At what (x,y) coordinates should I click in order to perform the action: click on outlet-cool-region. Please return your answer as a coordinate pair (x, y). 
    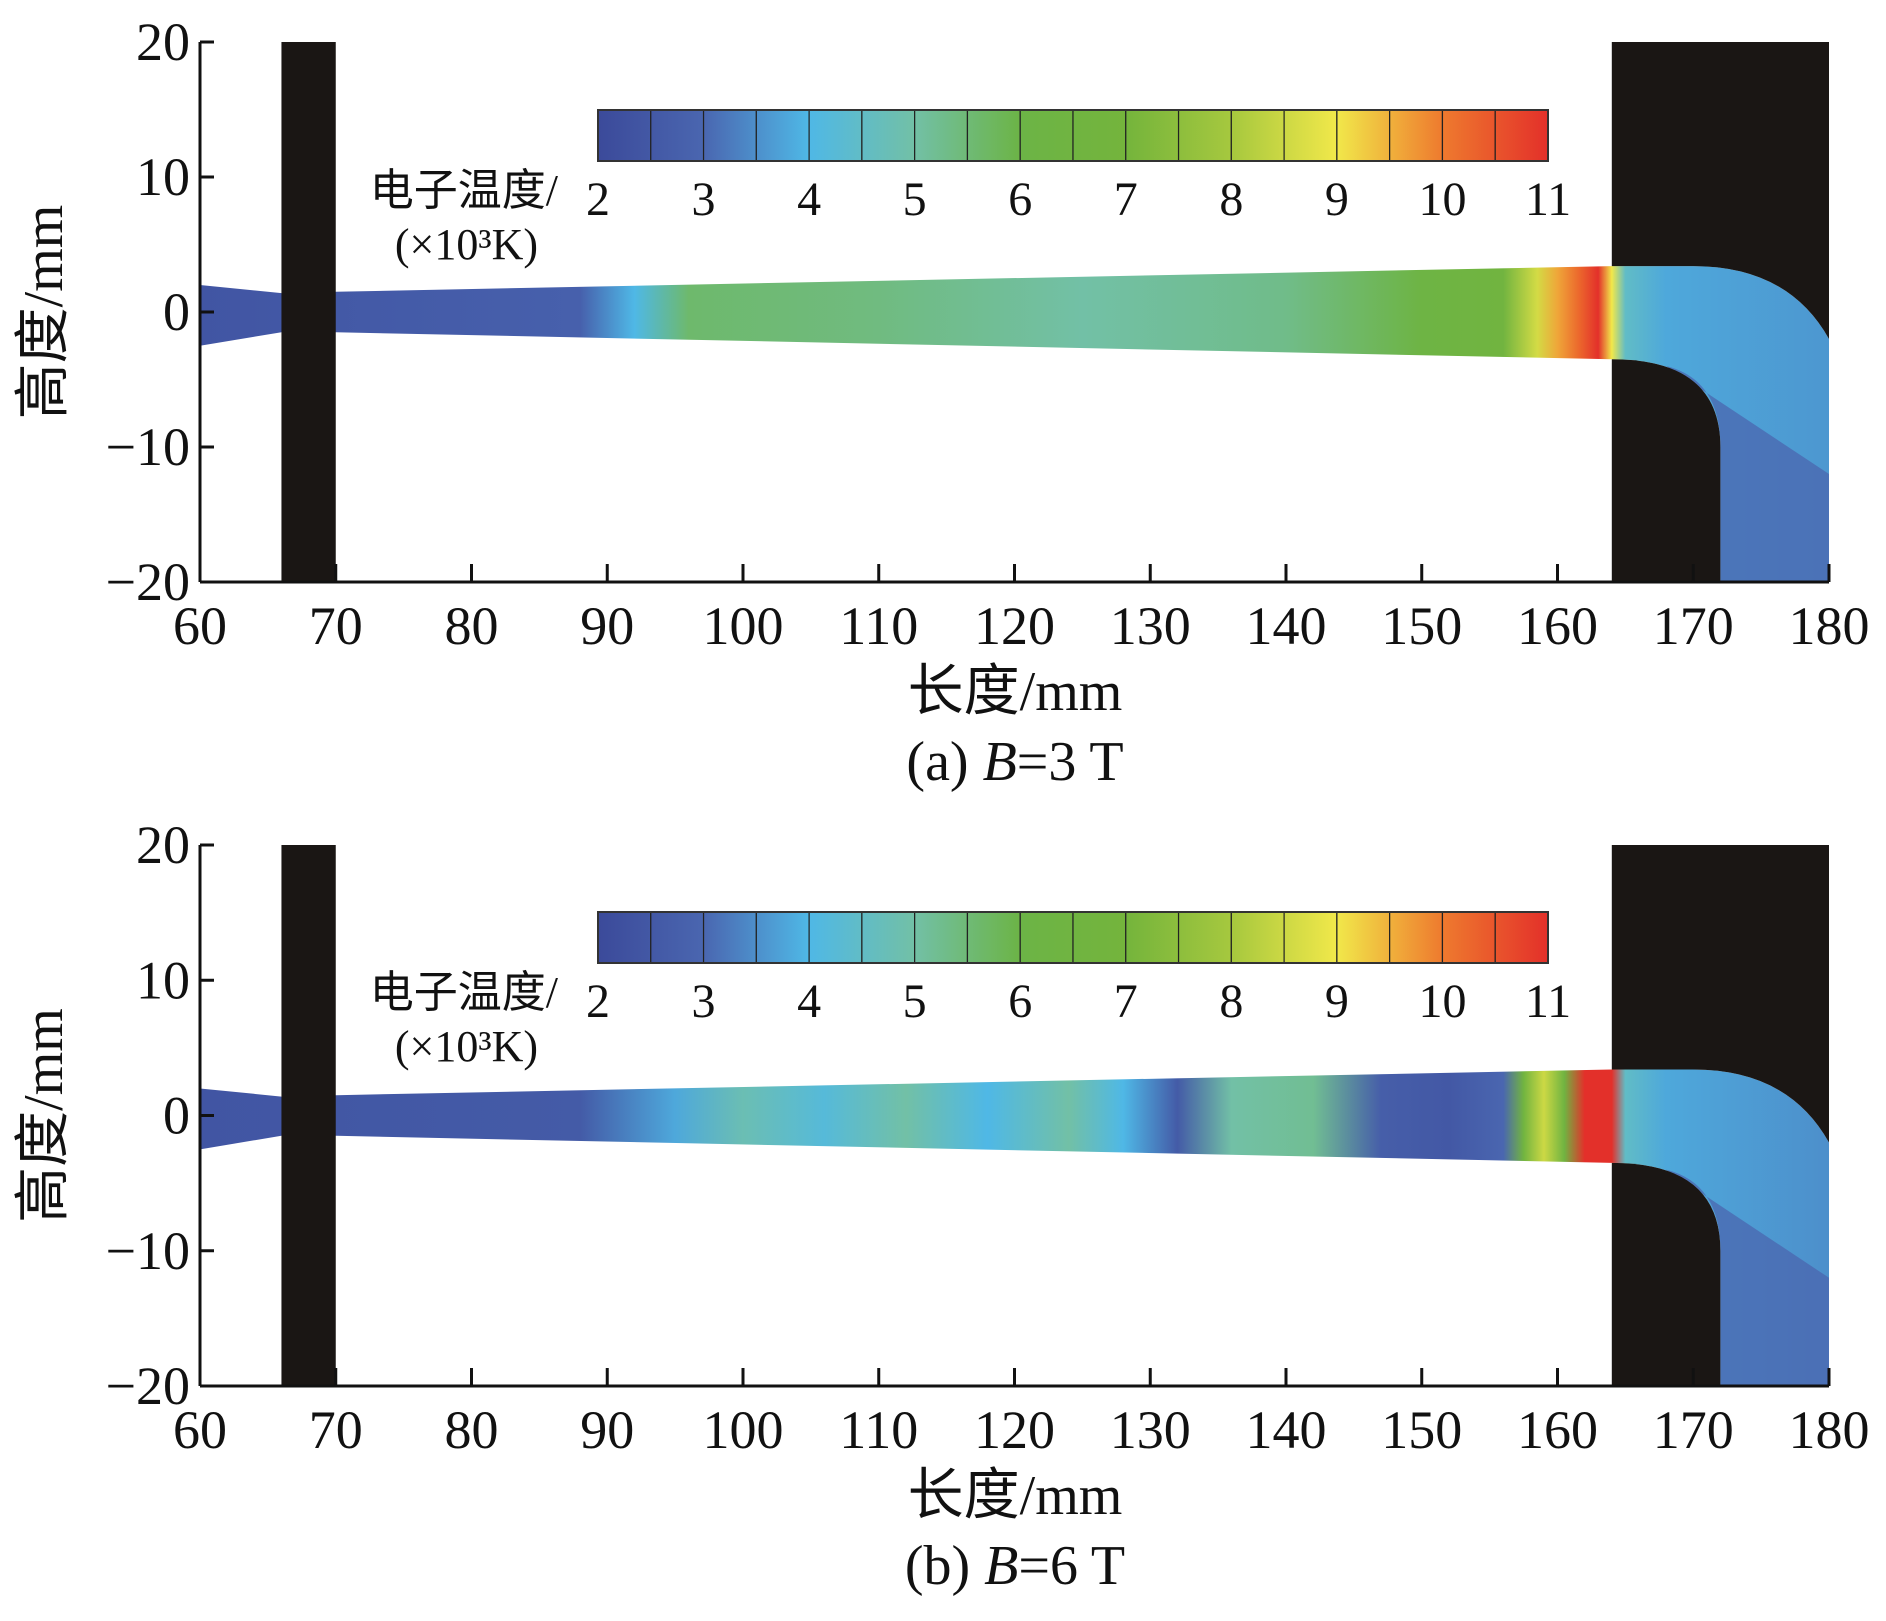
    Looking at the image, I should click on (1747, 474).